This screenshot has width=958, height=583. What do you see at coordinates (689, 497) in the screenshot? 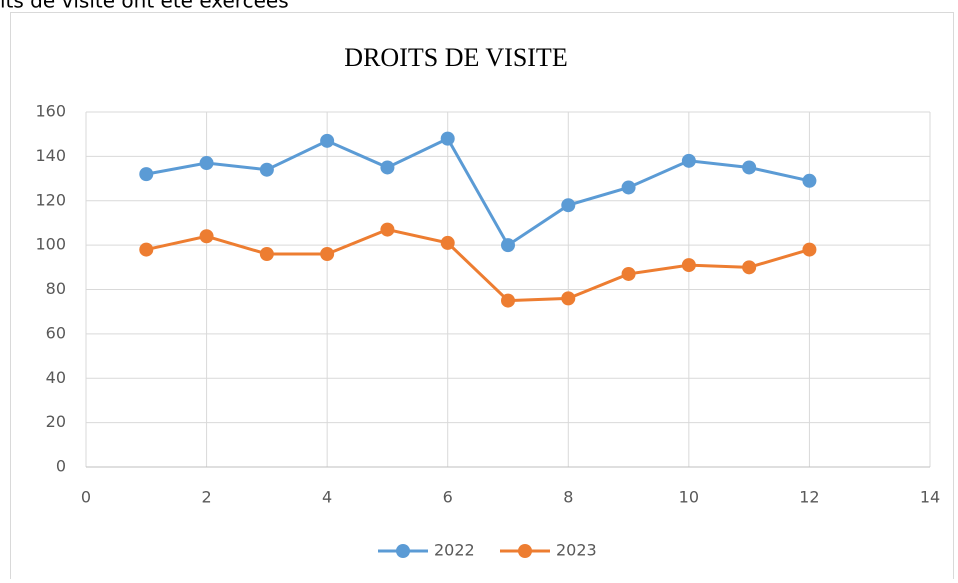
I see `x-tick-label: 10` at bounding box center [689, 497].